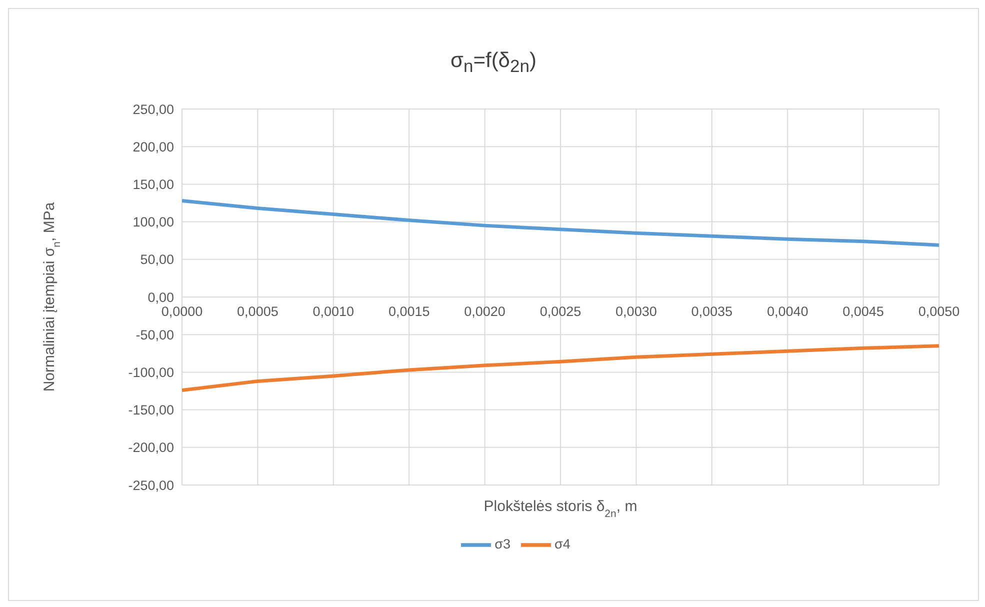 The width and height of the screenshot is (985, 607). I want to click on x-axis-title: Plokštelės storis δ$_{2n}$, m, so click(561, 509).